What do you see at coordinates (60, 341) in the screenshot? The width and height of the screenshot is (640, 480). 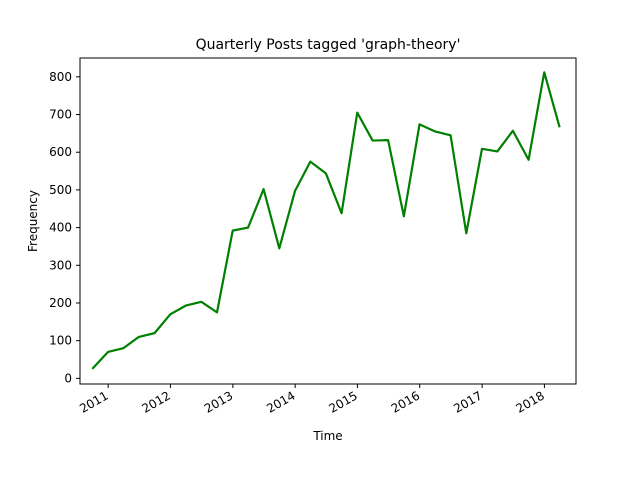 I see `y-tick-label: 100` at bounding box center [60, 341].